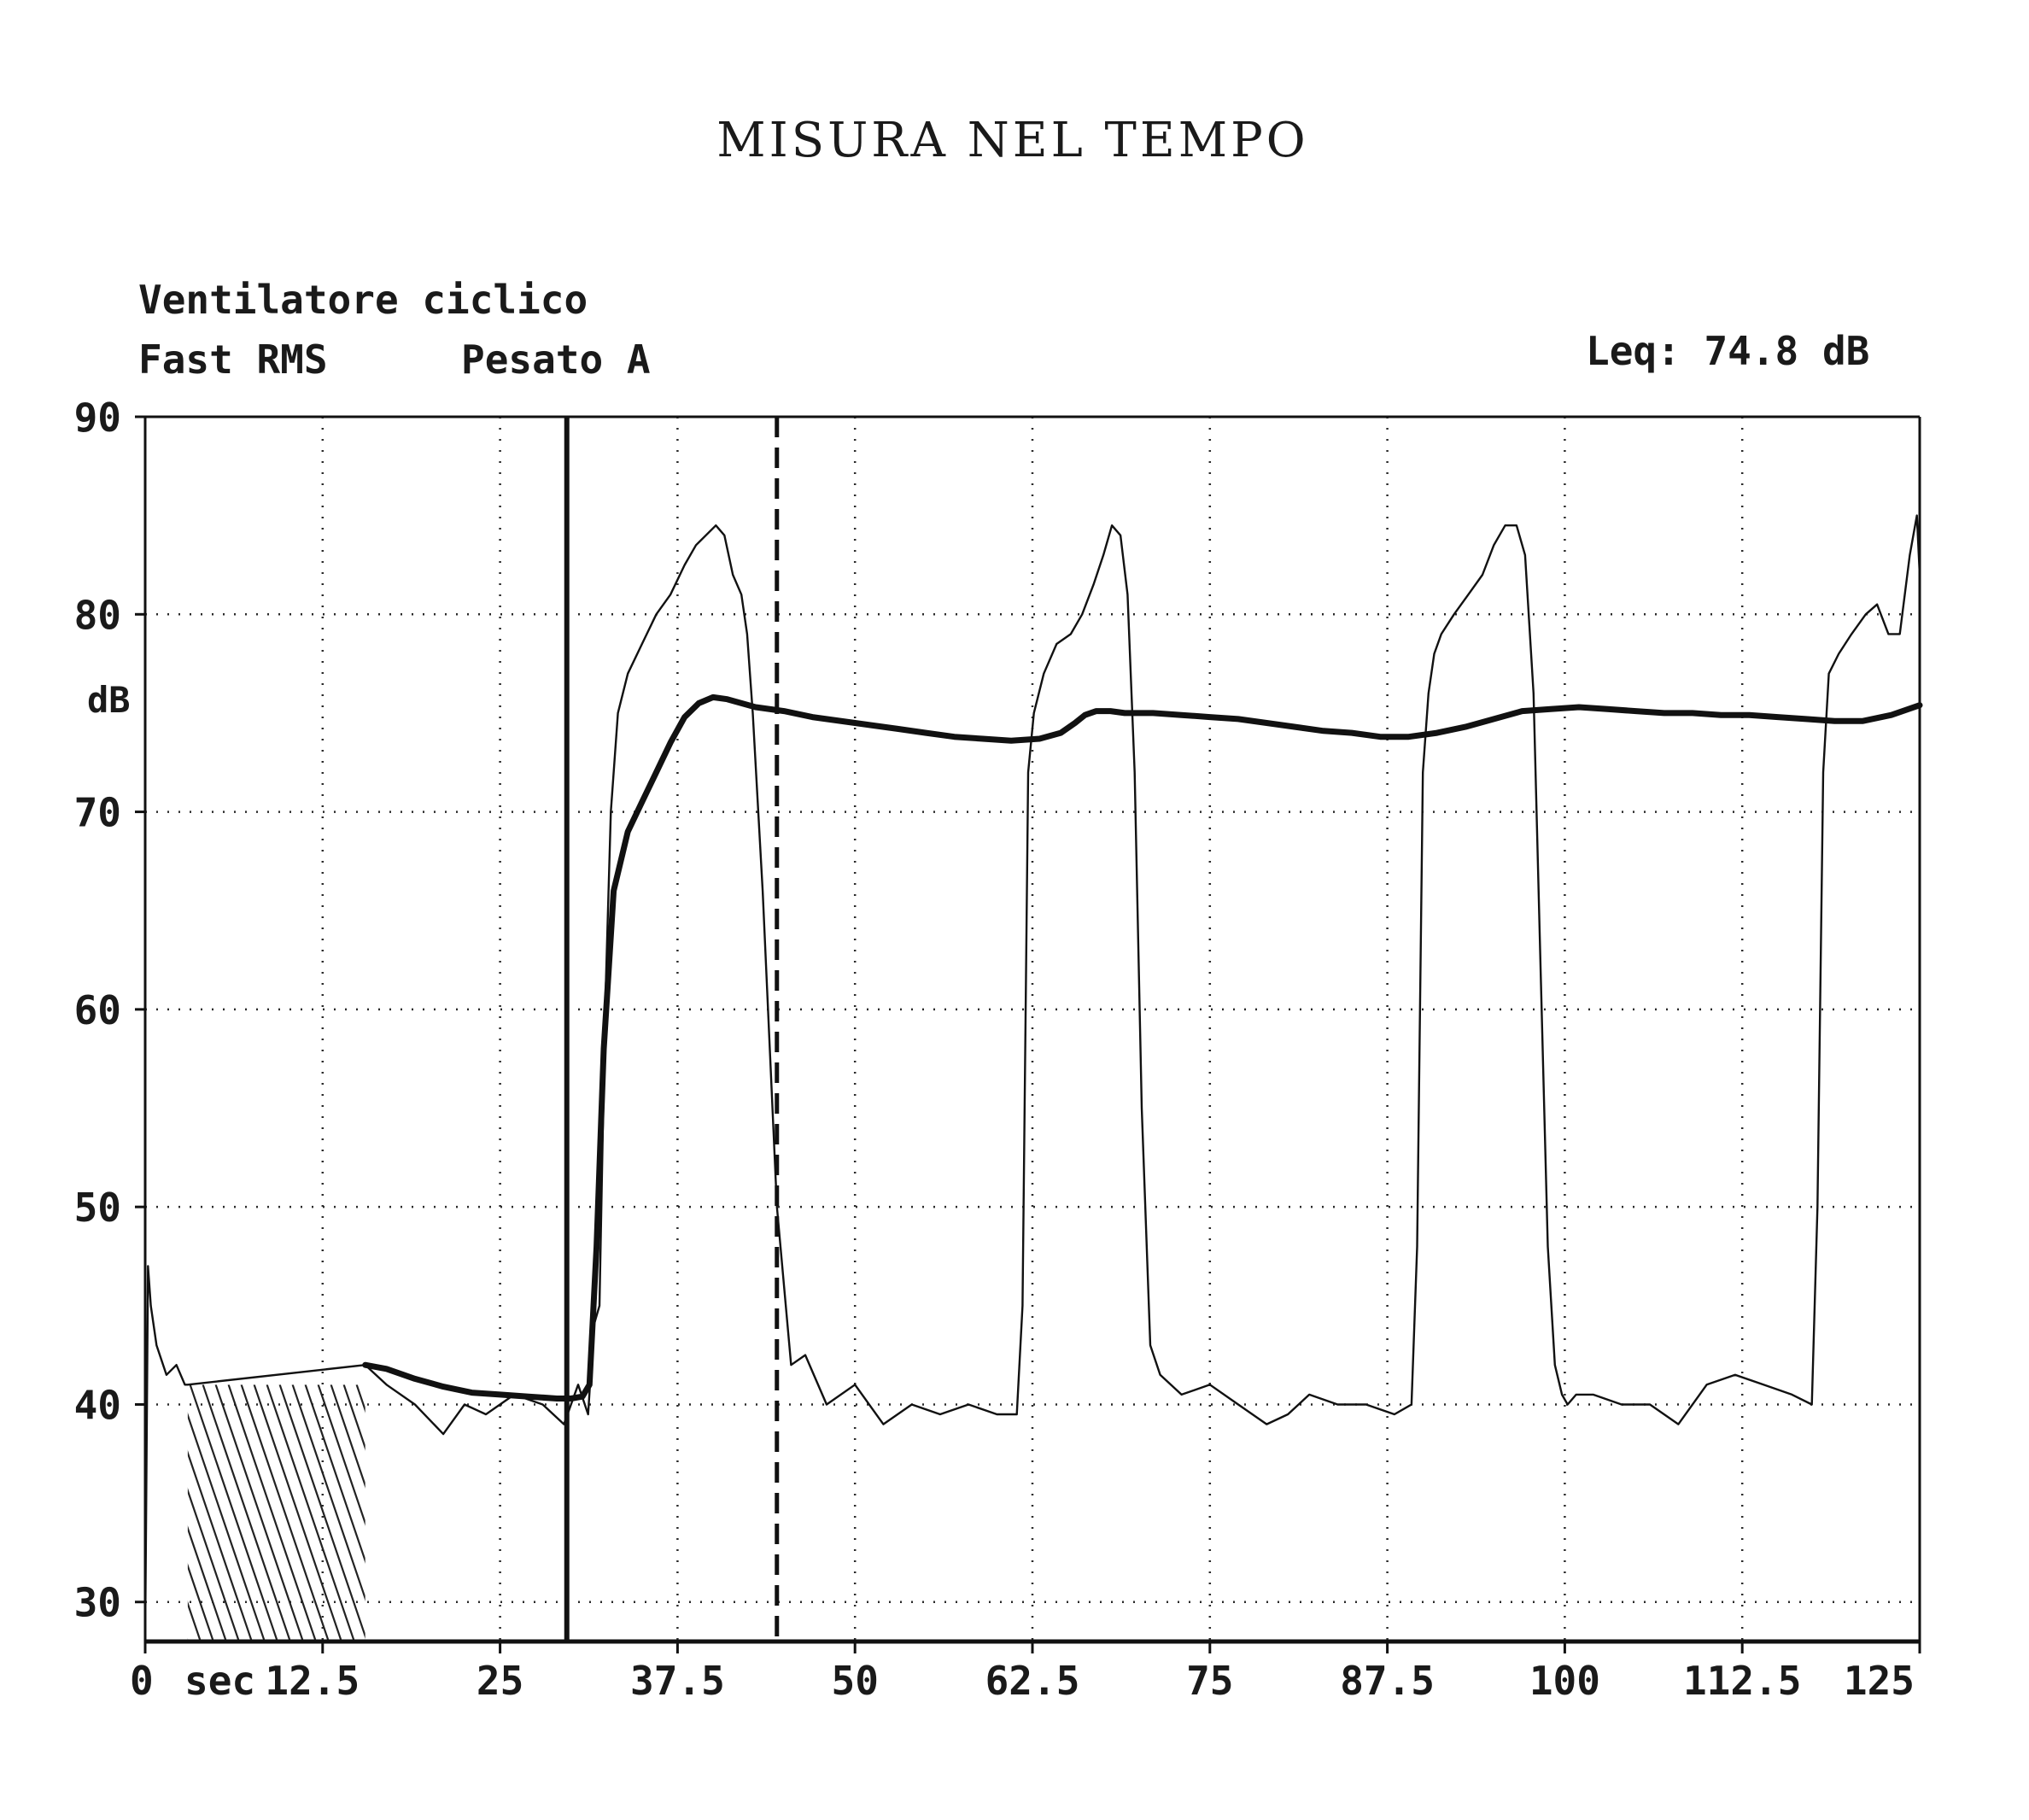  Describe the element at coordinates (500, 1681) in the screenshot. I see `x-tick-label-2: 25` at that location.